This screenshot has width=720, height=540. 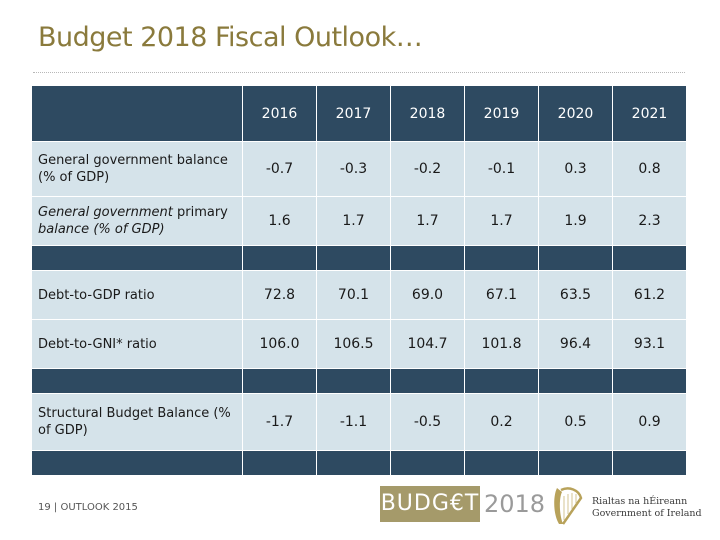 I want to click on year-header: 2020, so click(x=575, y=114).